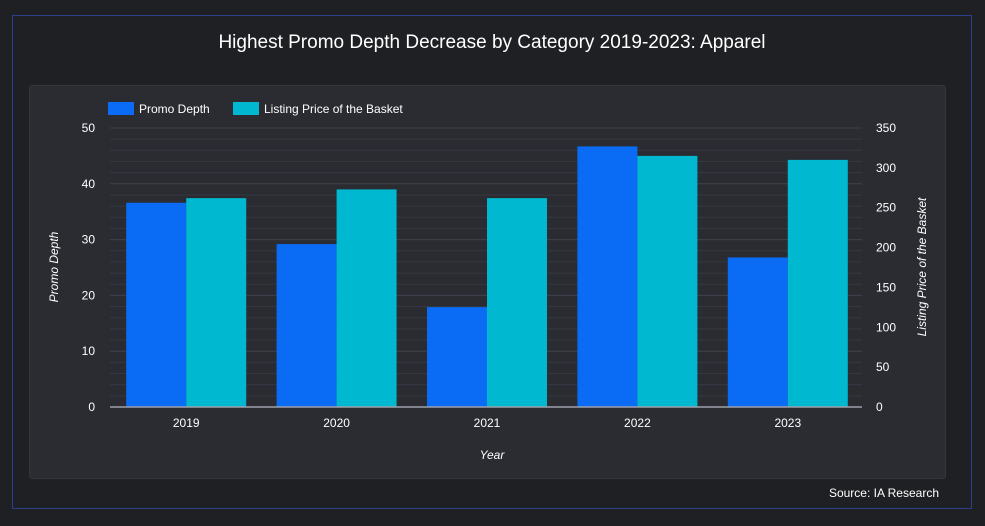  Describe the element at coordinates (174, 109) in the screenshot. I see `legend-label-promo-depth: Promo Depth` at that location.